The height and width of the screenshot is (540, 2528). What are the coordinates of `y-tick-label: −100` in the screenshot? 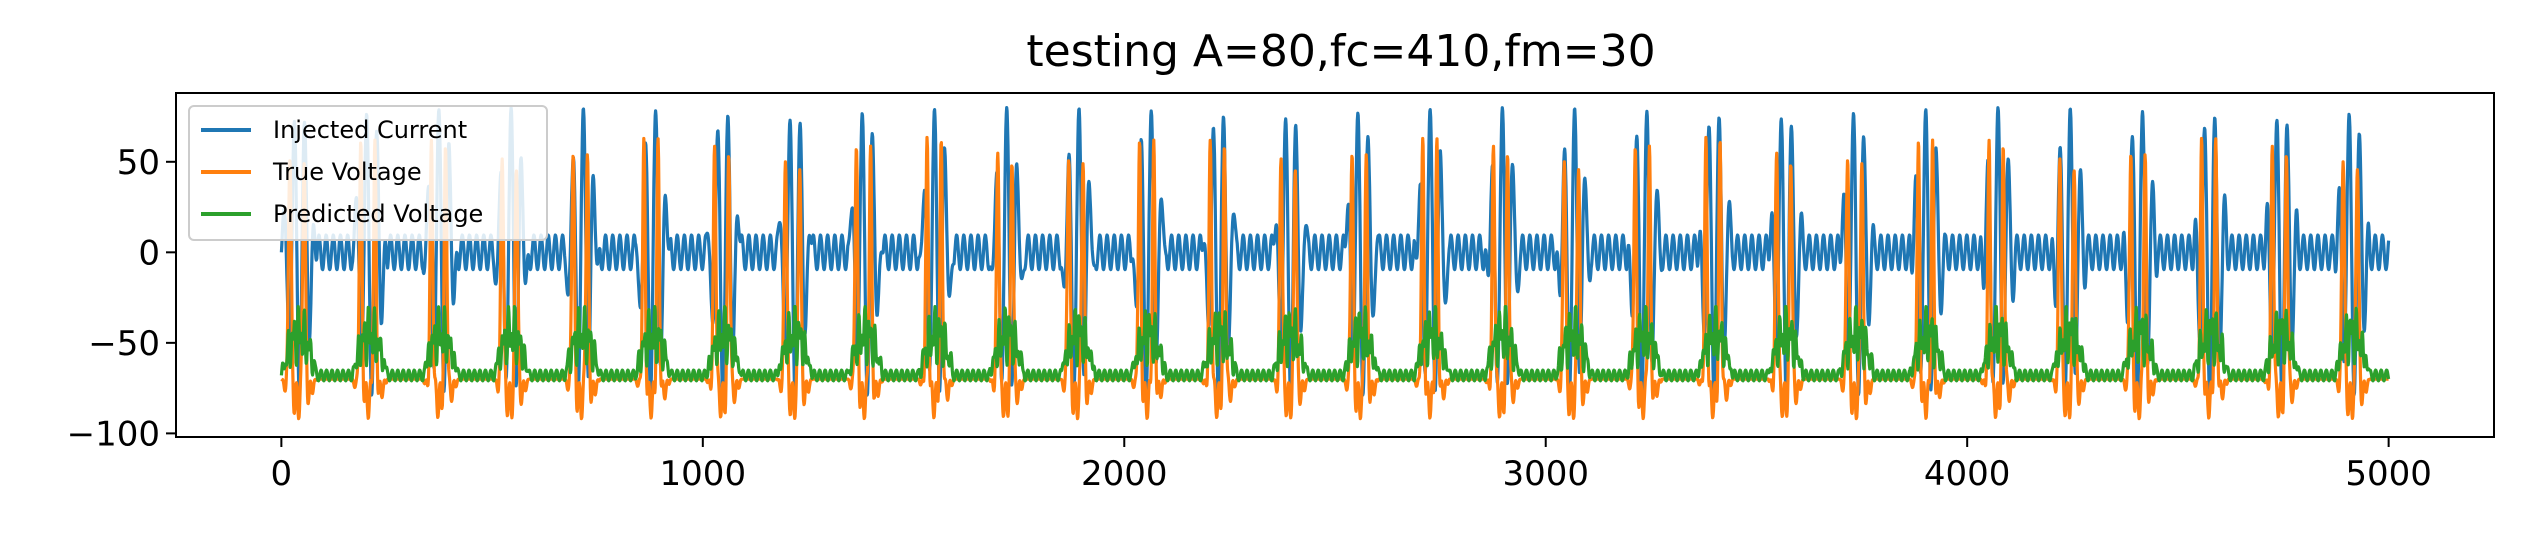 It's located at (113, 434).